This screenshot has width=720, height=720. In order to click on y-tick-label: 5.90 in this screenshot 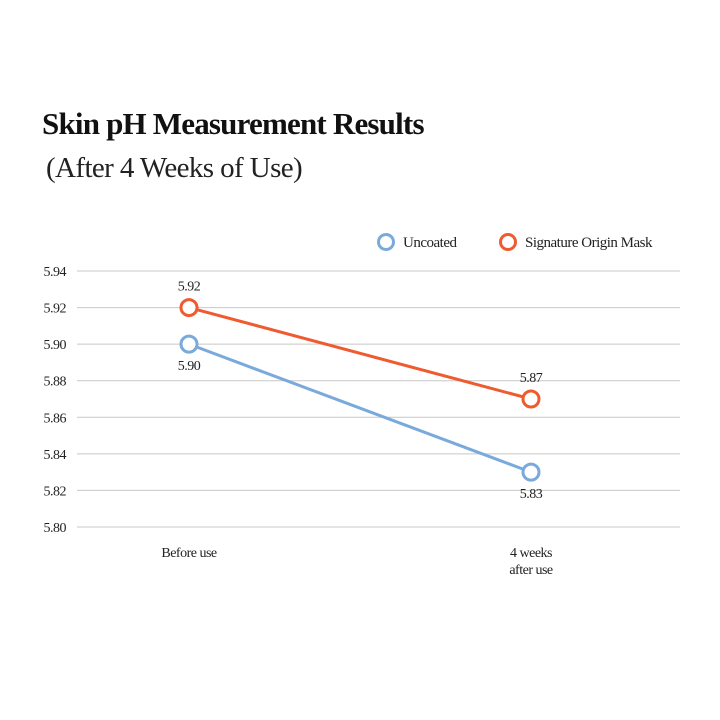, I will do `click(55, 345)`.